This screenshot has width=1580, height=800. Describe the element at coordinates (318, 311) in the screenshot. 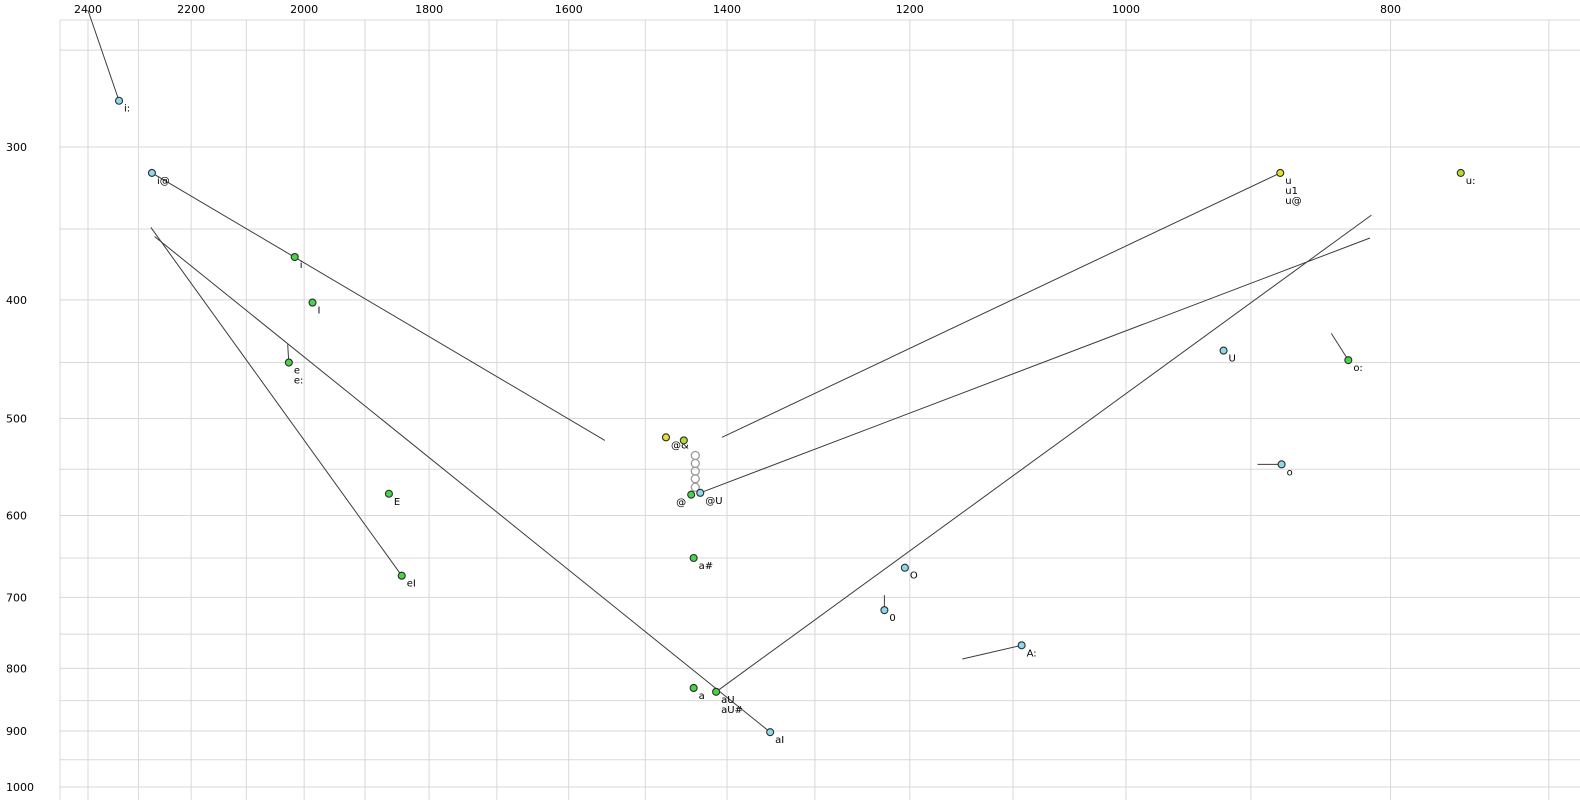

I see `vowel-label: I` at that location.